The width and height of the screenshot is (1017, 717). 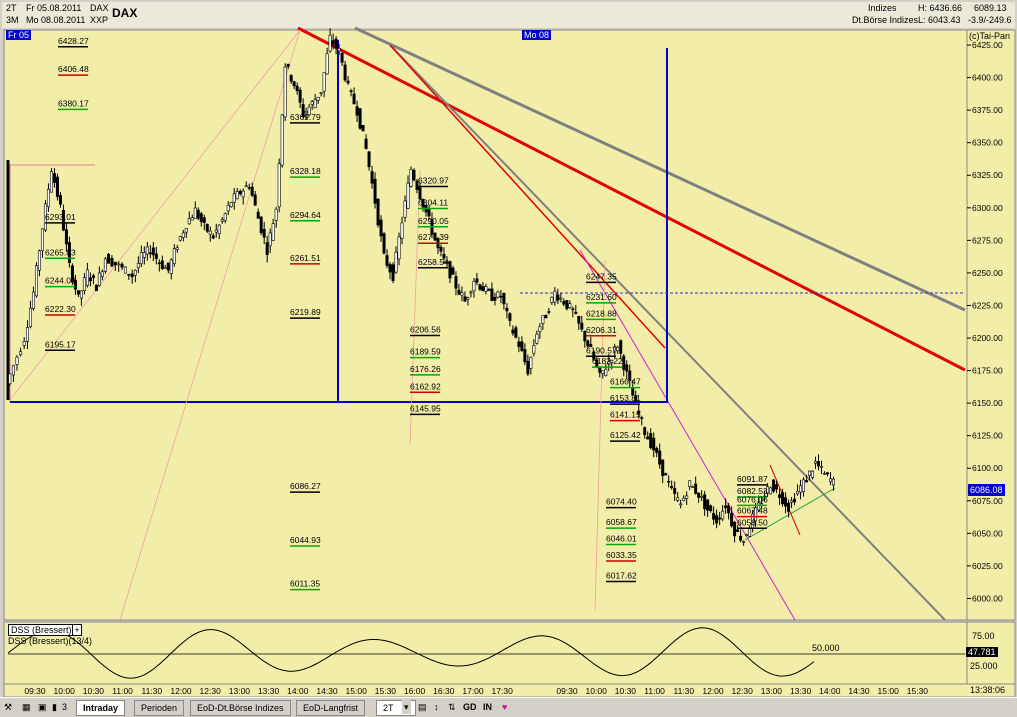 I want to click on y-tick-label: 6425.00, so click(x=987, y=45).